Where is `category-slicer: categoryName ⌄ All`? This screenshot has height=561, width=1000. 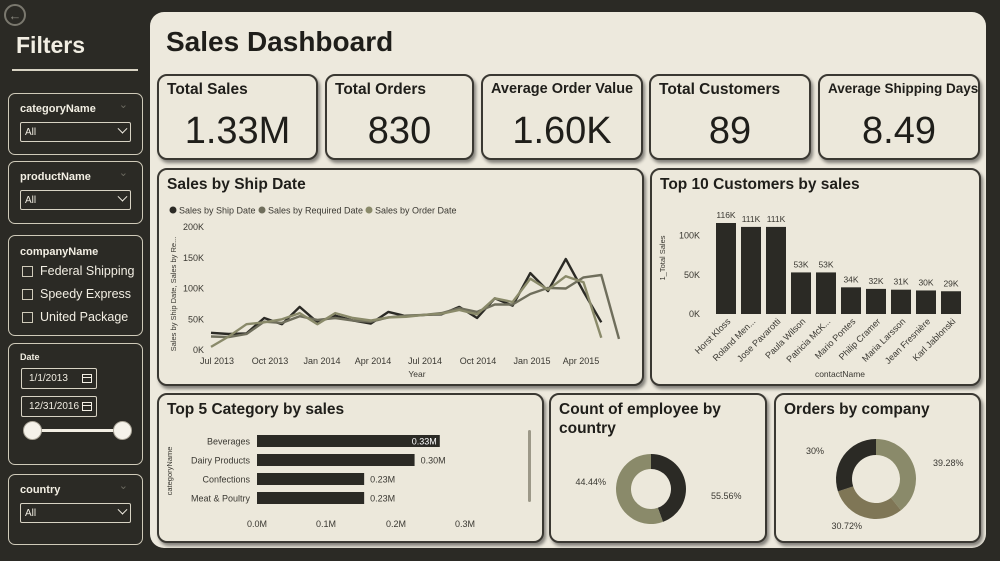 category-slicer: categoryName ⌄ All is located at coordinates (75, 124).